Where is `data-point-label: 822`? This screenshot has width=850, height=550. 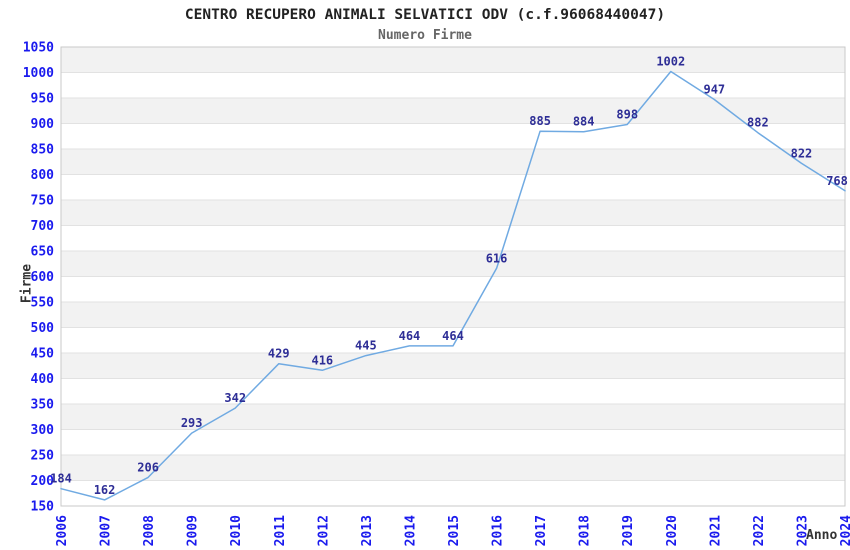
data-point-label: 822 is located at coordinates (802, 153).